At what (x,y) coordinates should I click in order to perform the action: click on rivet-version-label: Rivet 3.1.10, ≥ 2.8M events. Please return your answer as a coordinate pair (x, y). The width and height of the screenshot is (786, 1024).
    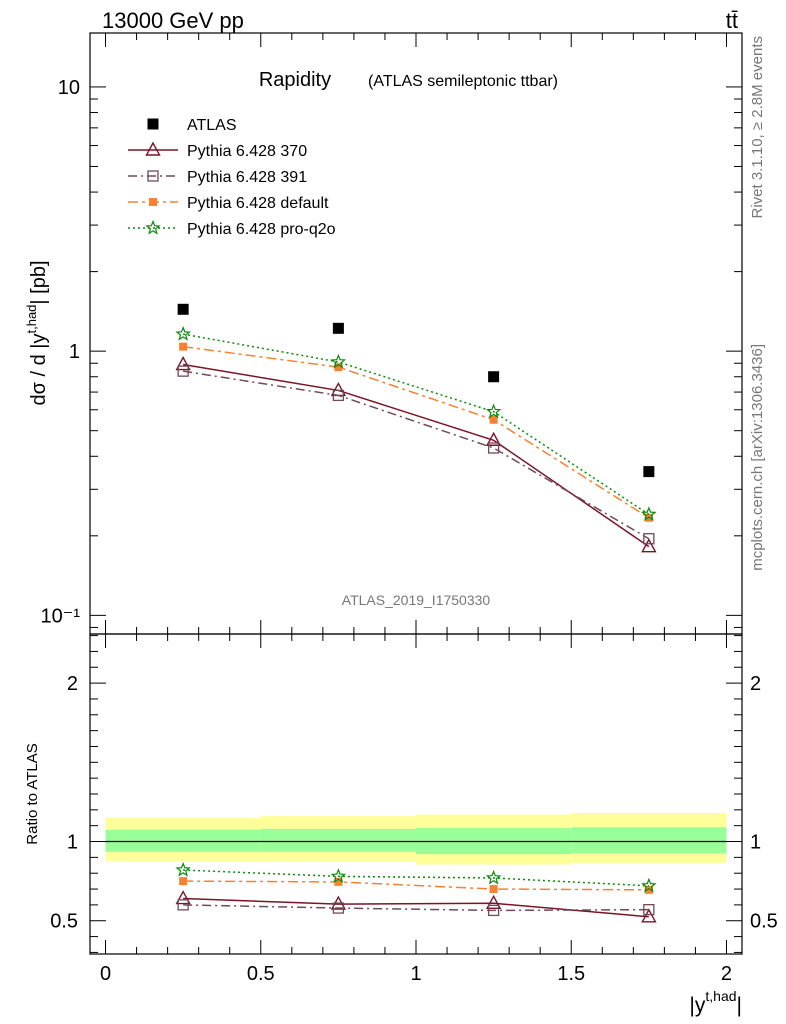
    Looking at the image, I should click on (757, 127).